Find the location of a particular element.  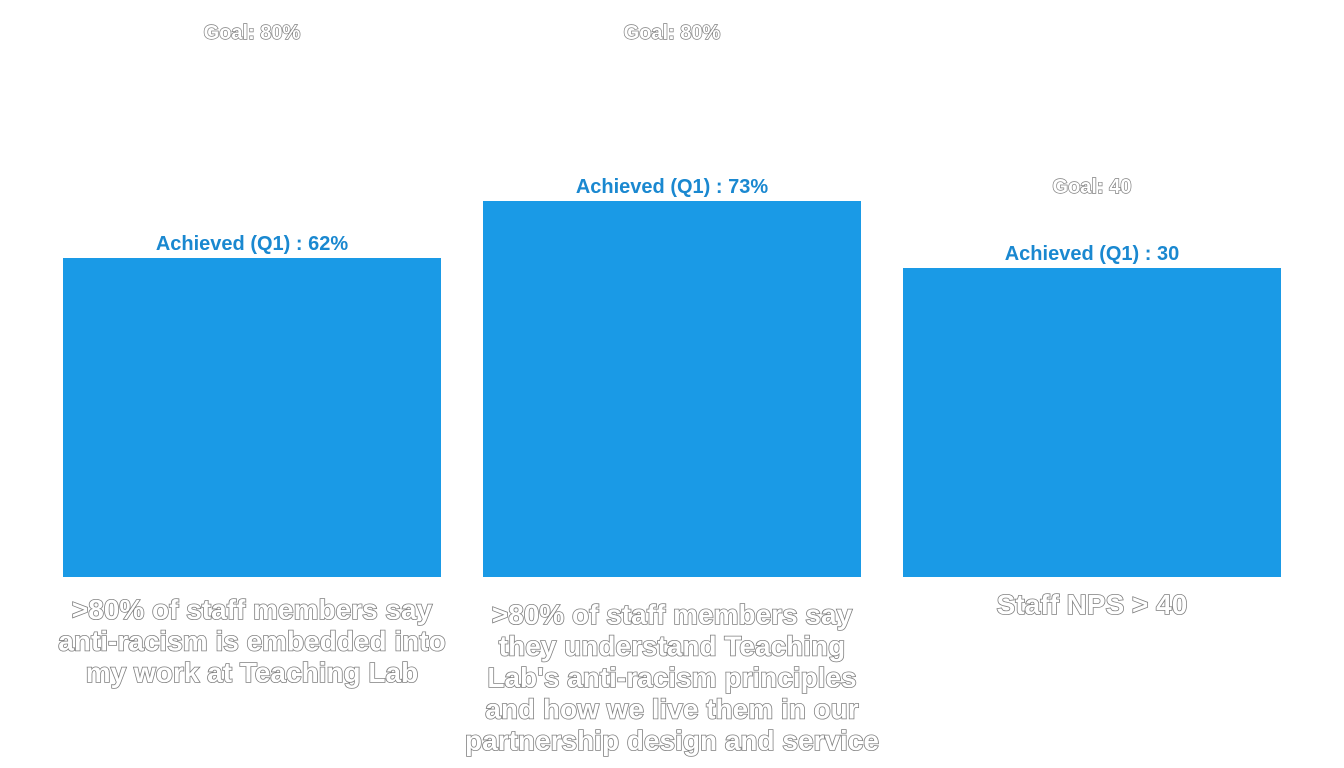

category-label-line: my work at Teaching Lab is located at coordinates (252, 672).